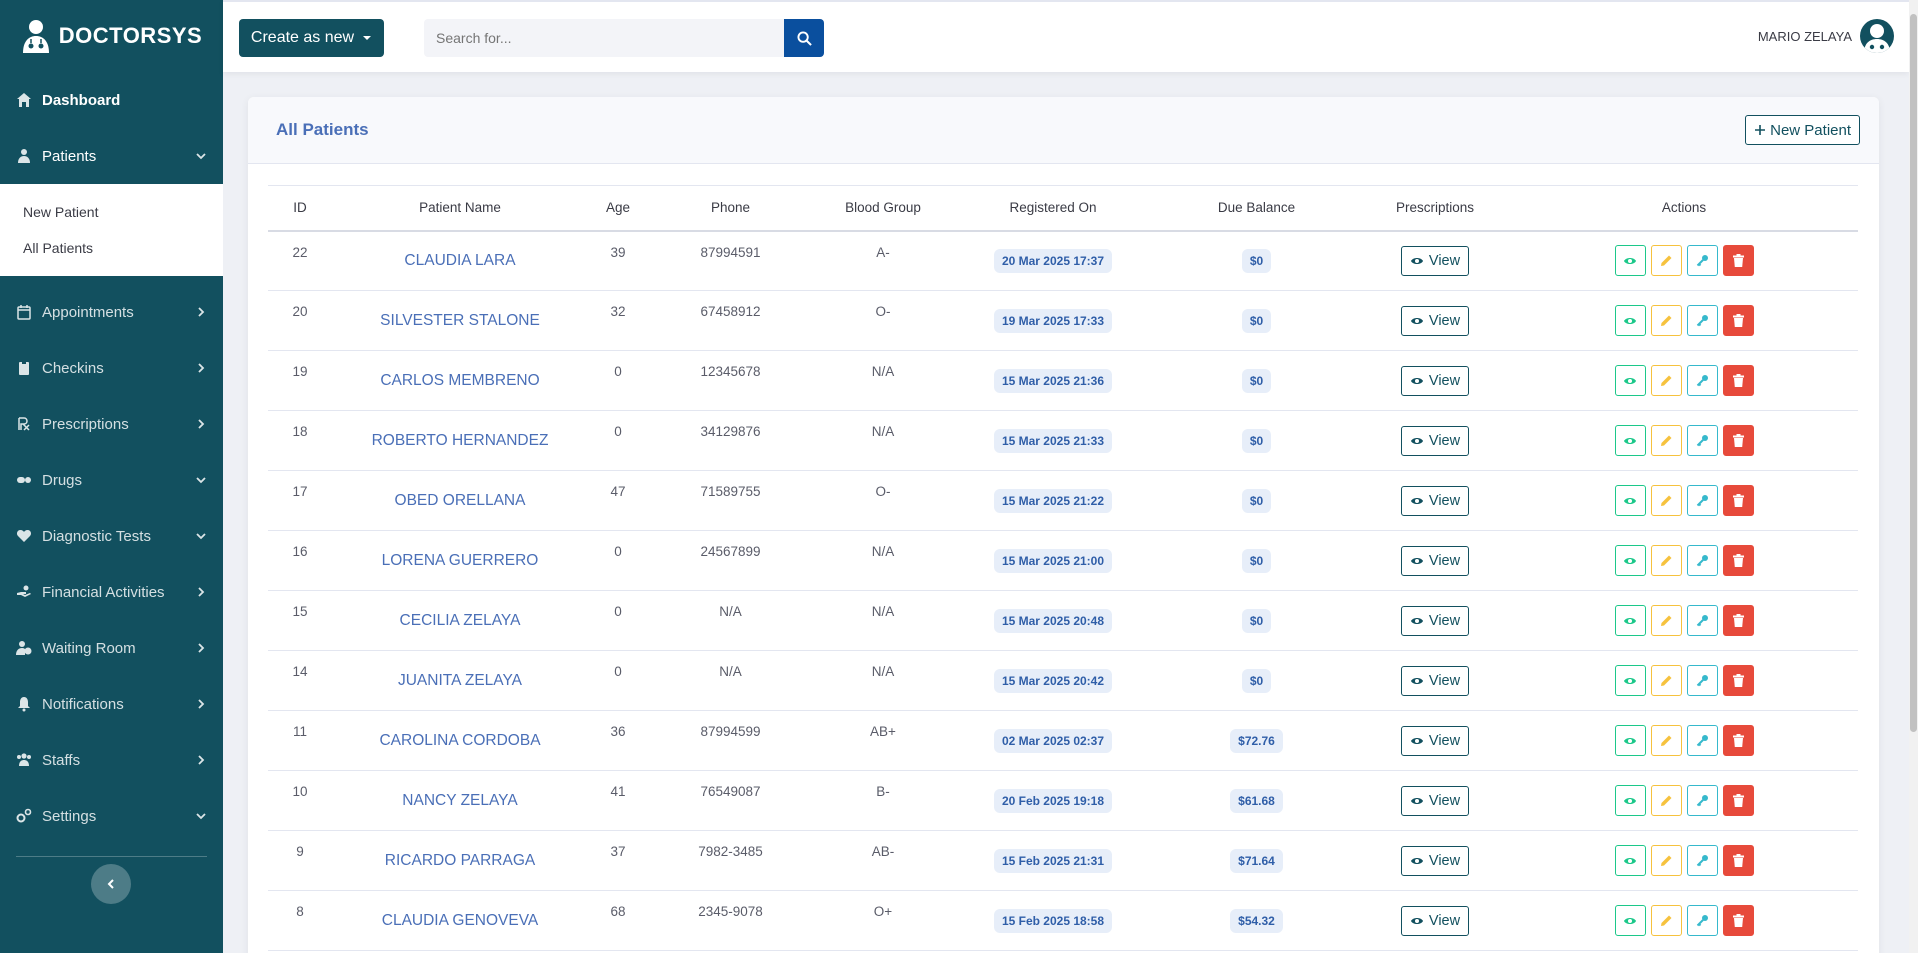 The image size is (1918, 953). What do you see at coordinates (111, 156) in the screenshot?
I see `sidebar-item-patients: Patients` at bounding box center [111, 156].